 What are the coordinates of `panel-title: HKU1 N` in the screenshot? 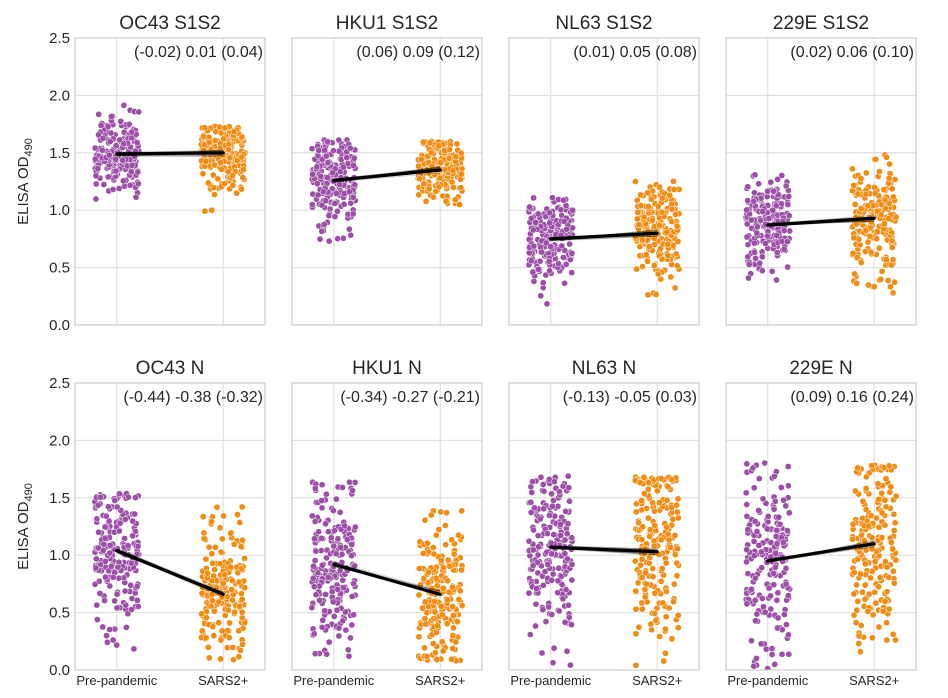 It's located at (387, 368).